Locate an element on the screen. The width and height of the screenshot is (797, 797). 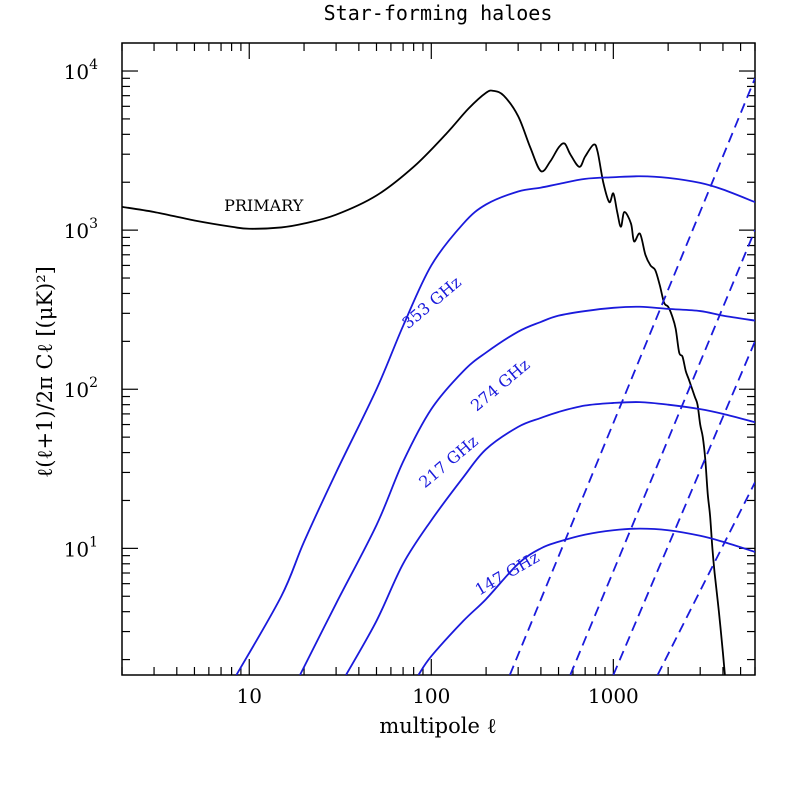
series-label: 147 GHz is located at coordinates (507, 573).